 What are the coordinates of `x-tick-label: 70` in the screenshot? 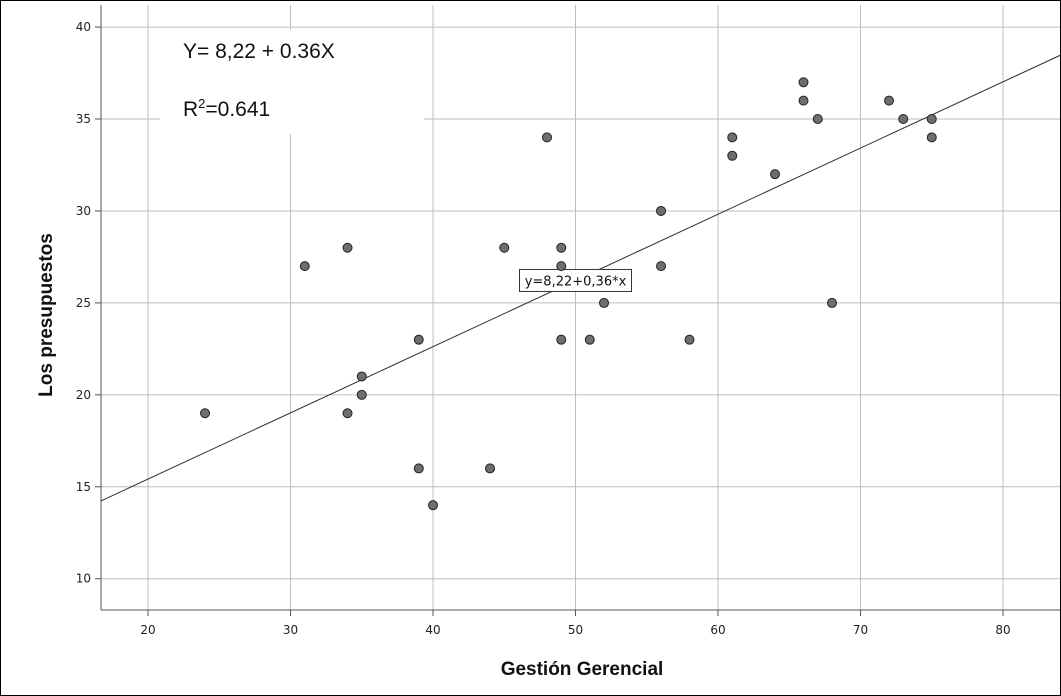 It's located at (860, 630).